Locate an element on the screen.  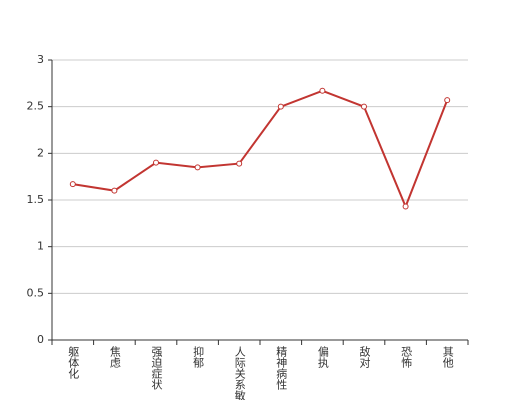
x-tick-label: 抑郁 is located at coordinates (198, 356).